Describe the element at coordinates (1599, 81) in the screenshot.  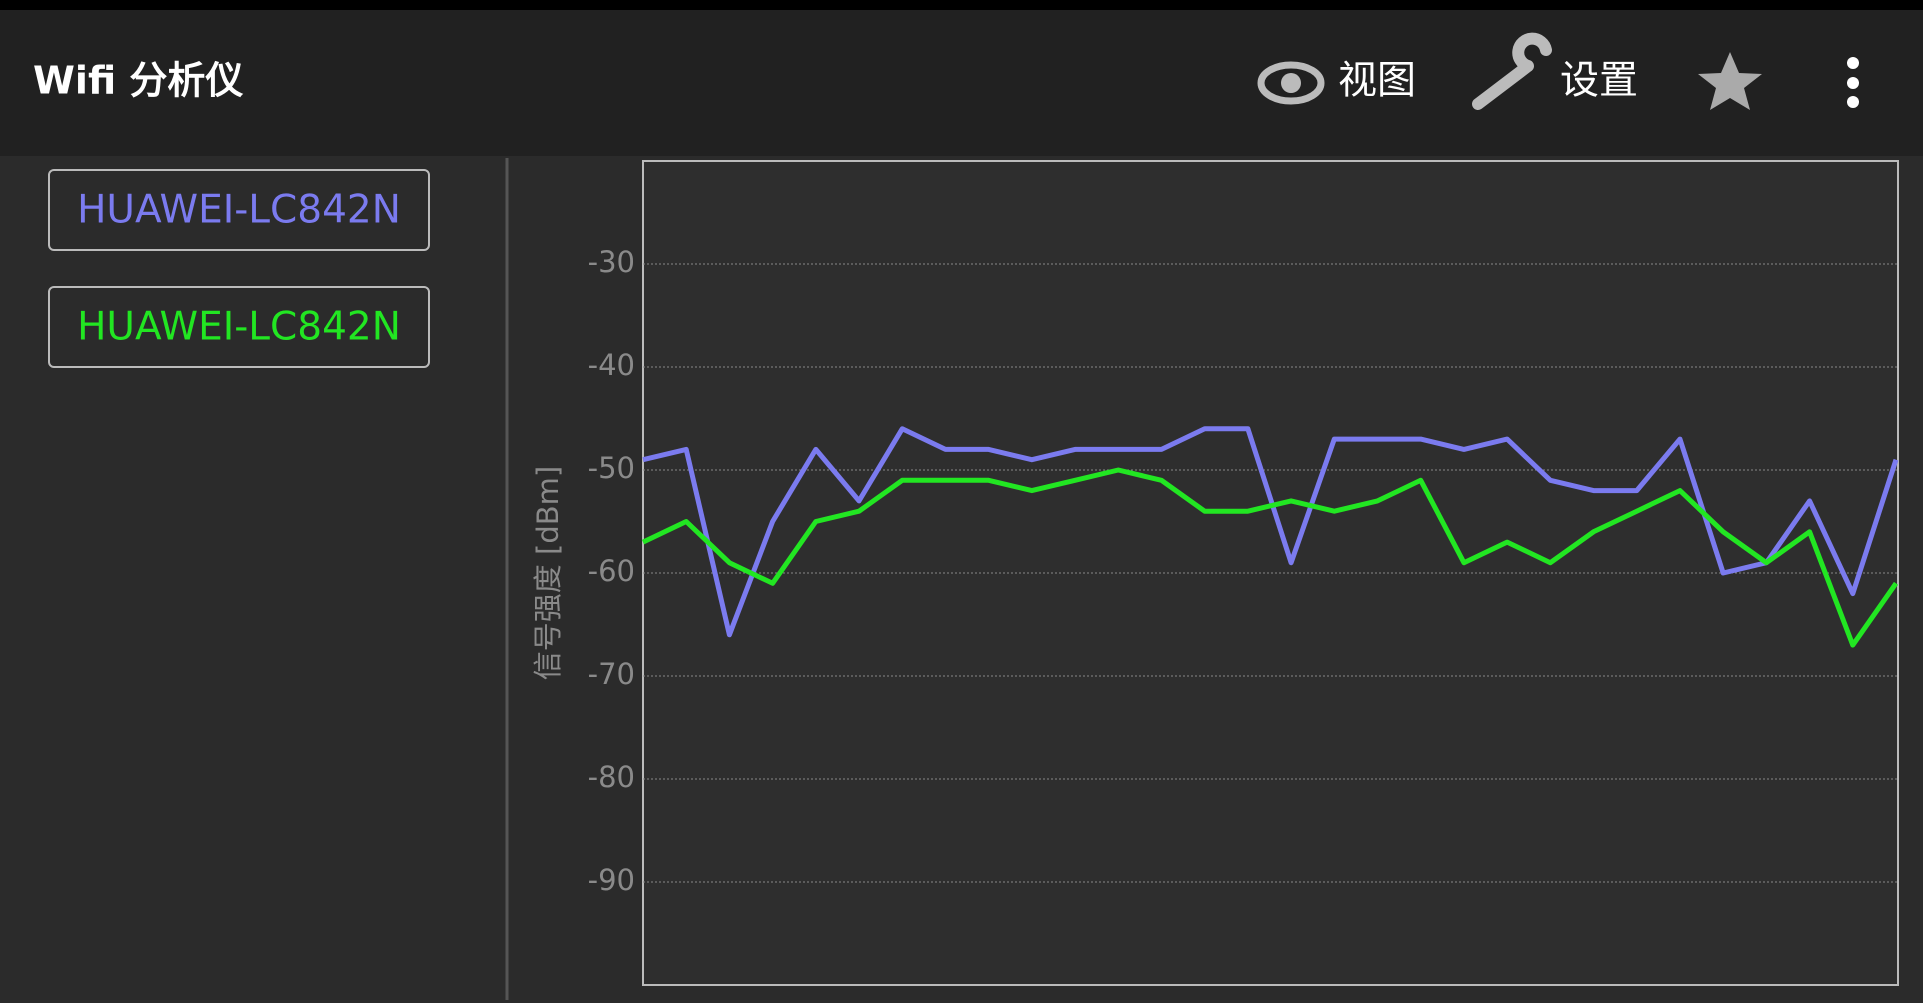
I see `action-label: 设置` at that location.